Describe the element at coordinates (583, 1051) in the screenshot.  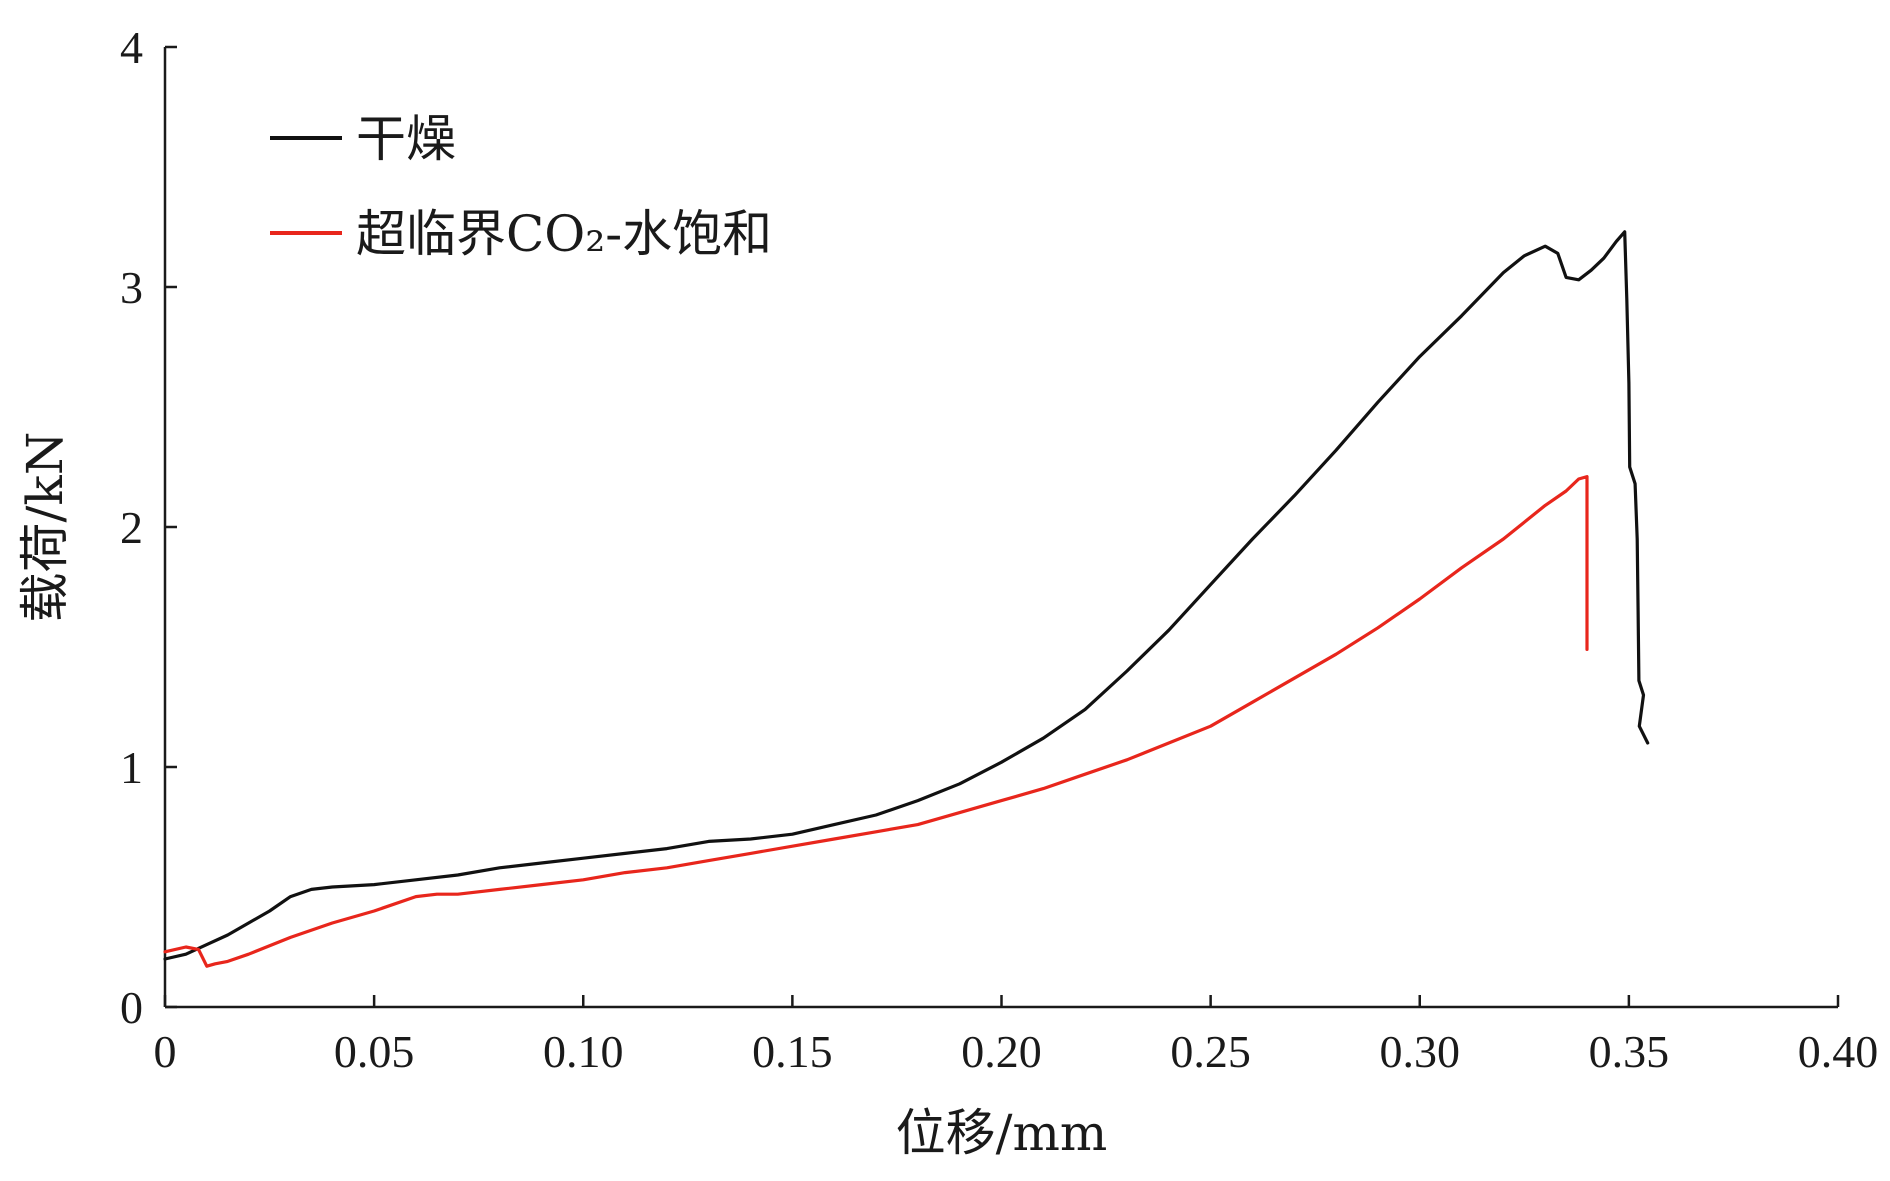
I see `x-tick-label: 0.10` at that location.